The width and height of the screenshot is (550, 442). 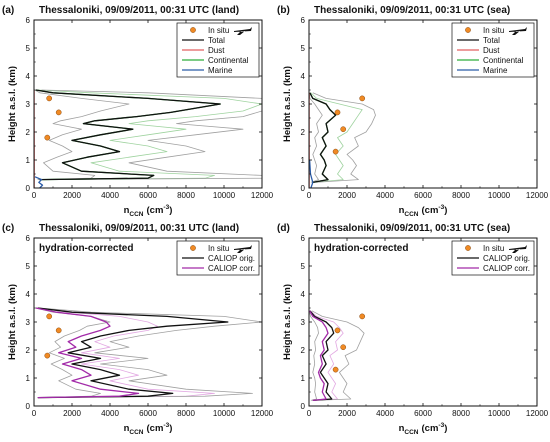 What do you see at coordinates (28, 132) in the screenshot?
I see `y-tick-label: 2` at bounding box center [28, 132].